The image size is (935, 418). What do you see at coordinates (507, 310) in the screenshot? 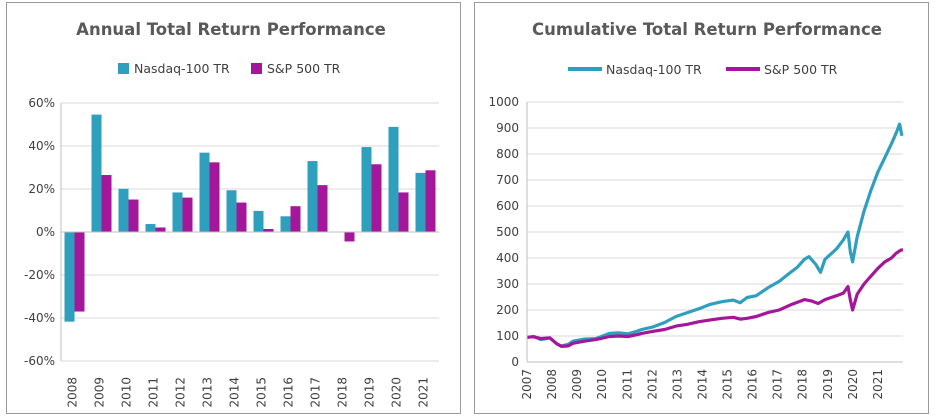
I see `y-tick-label: 200` at bounding box center [507, 310].